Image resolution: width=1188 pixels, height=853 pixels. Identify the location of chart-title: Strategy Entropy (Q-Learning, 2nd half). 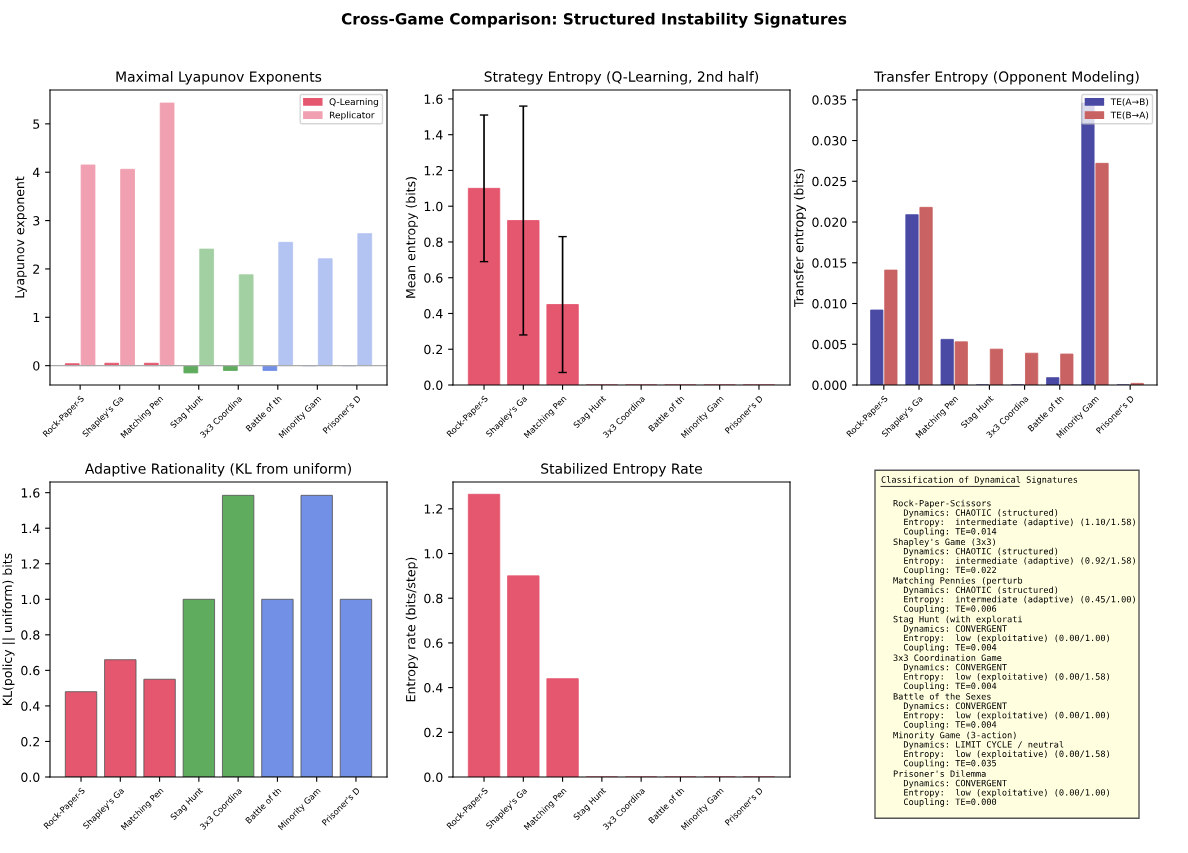
(621, 78).